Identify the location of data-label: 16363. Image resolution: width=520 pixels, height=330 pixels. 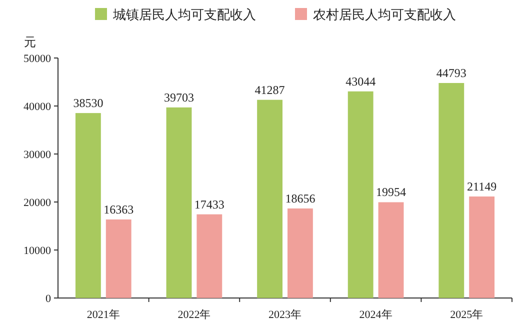
(119, 209).